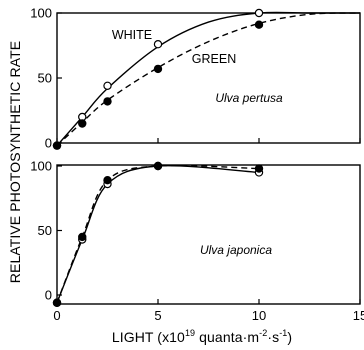 The height and width of the screenshot is (350, 364). What do you see at coordinates (249, 98) in the screenshot?
I see `species-label: Ulva pertusa` at bounding box center [249, 98].